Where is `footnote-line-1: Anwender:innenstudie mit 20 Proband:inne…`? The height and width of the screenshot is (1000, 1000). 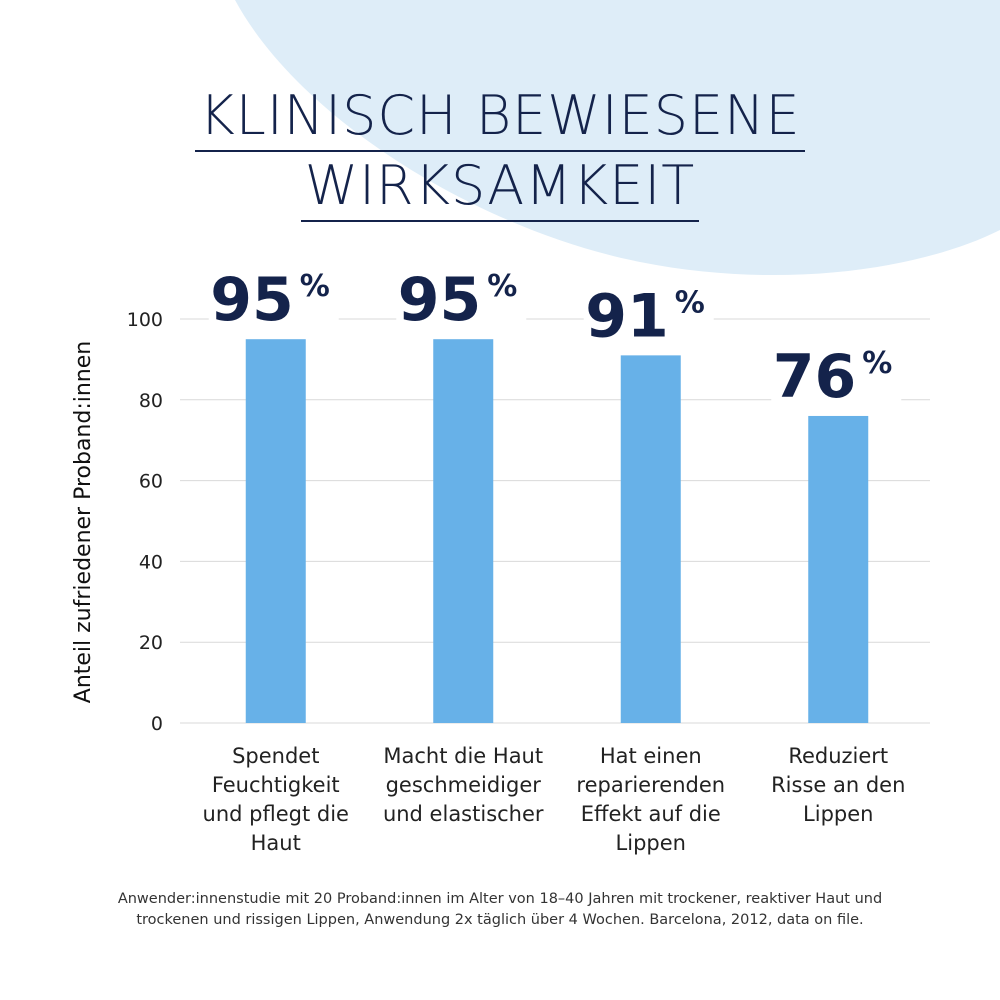 footnote-line-1: Anwender:innenstudie mit 20 Proband:inne… is located at coordinates (500, 899).